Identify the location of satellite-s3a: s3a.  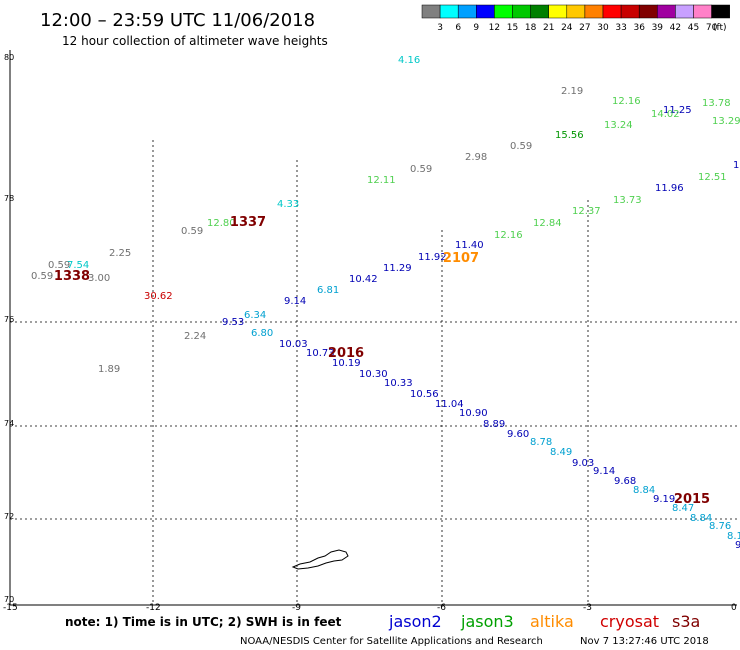
(686, 621).